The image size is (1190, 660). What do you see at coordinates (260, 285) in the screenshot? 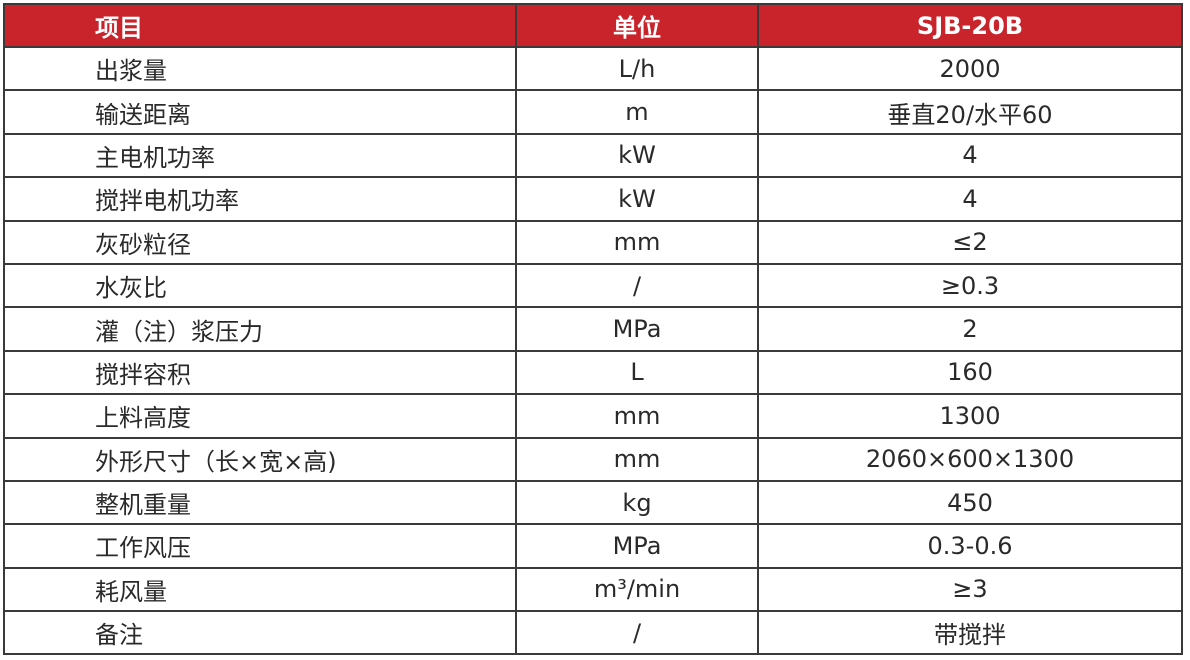
I see `item-cell: 水灰比` at bounding box center [260, 285].